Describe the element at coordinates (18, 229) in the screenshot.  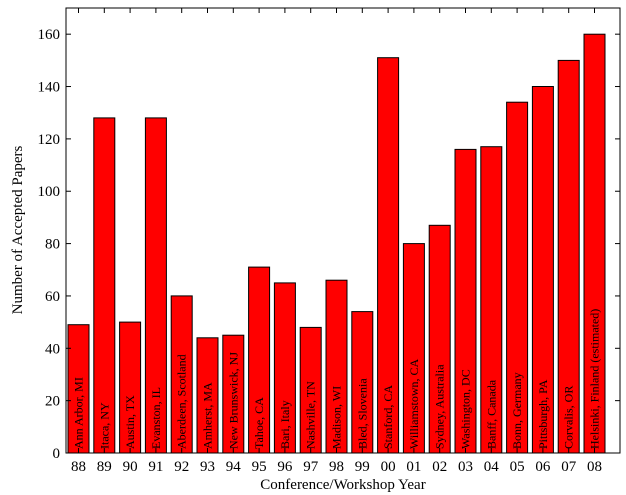
I see `y-axis-title: Number of Accepted Papers` at that location.